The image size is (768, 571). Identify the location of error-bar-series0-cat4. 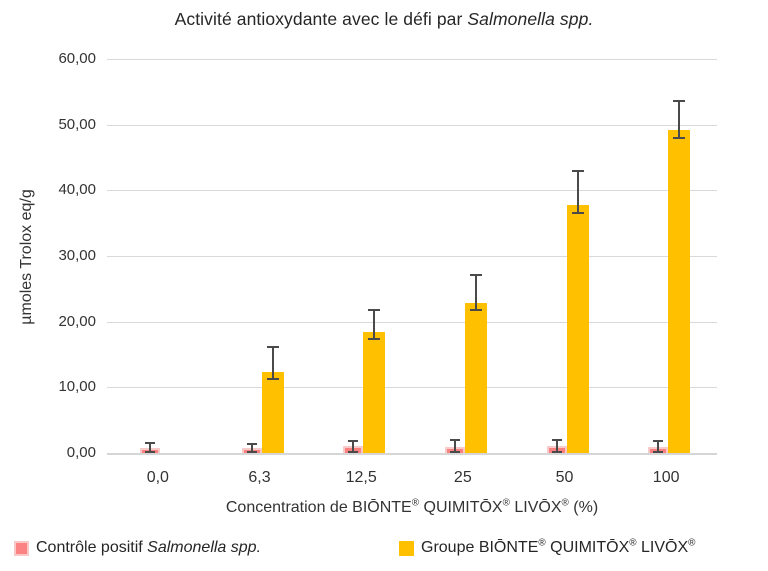
(556, 445).